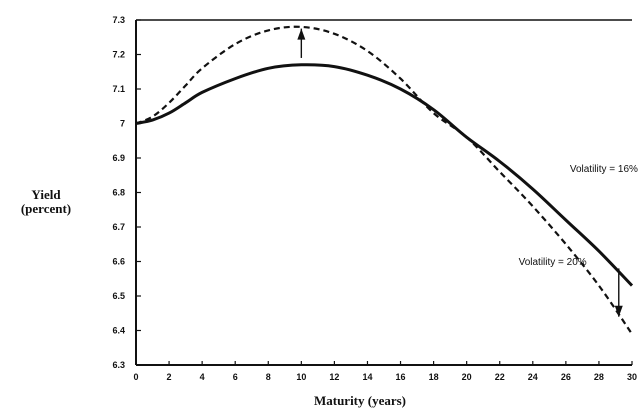  I want to click on x-tick-label: 14, so click(367, 377).